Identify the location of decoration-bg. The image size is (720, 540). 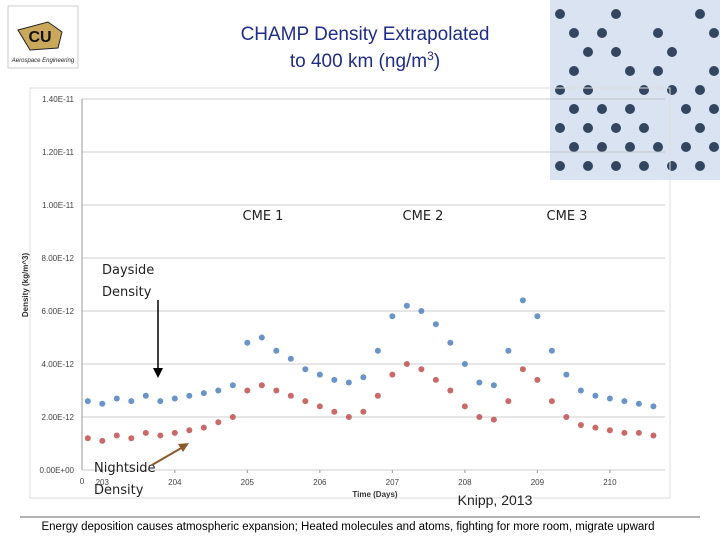
(635, 90).